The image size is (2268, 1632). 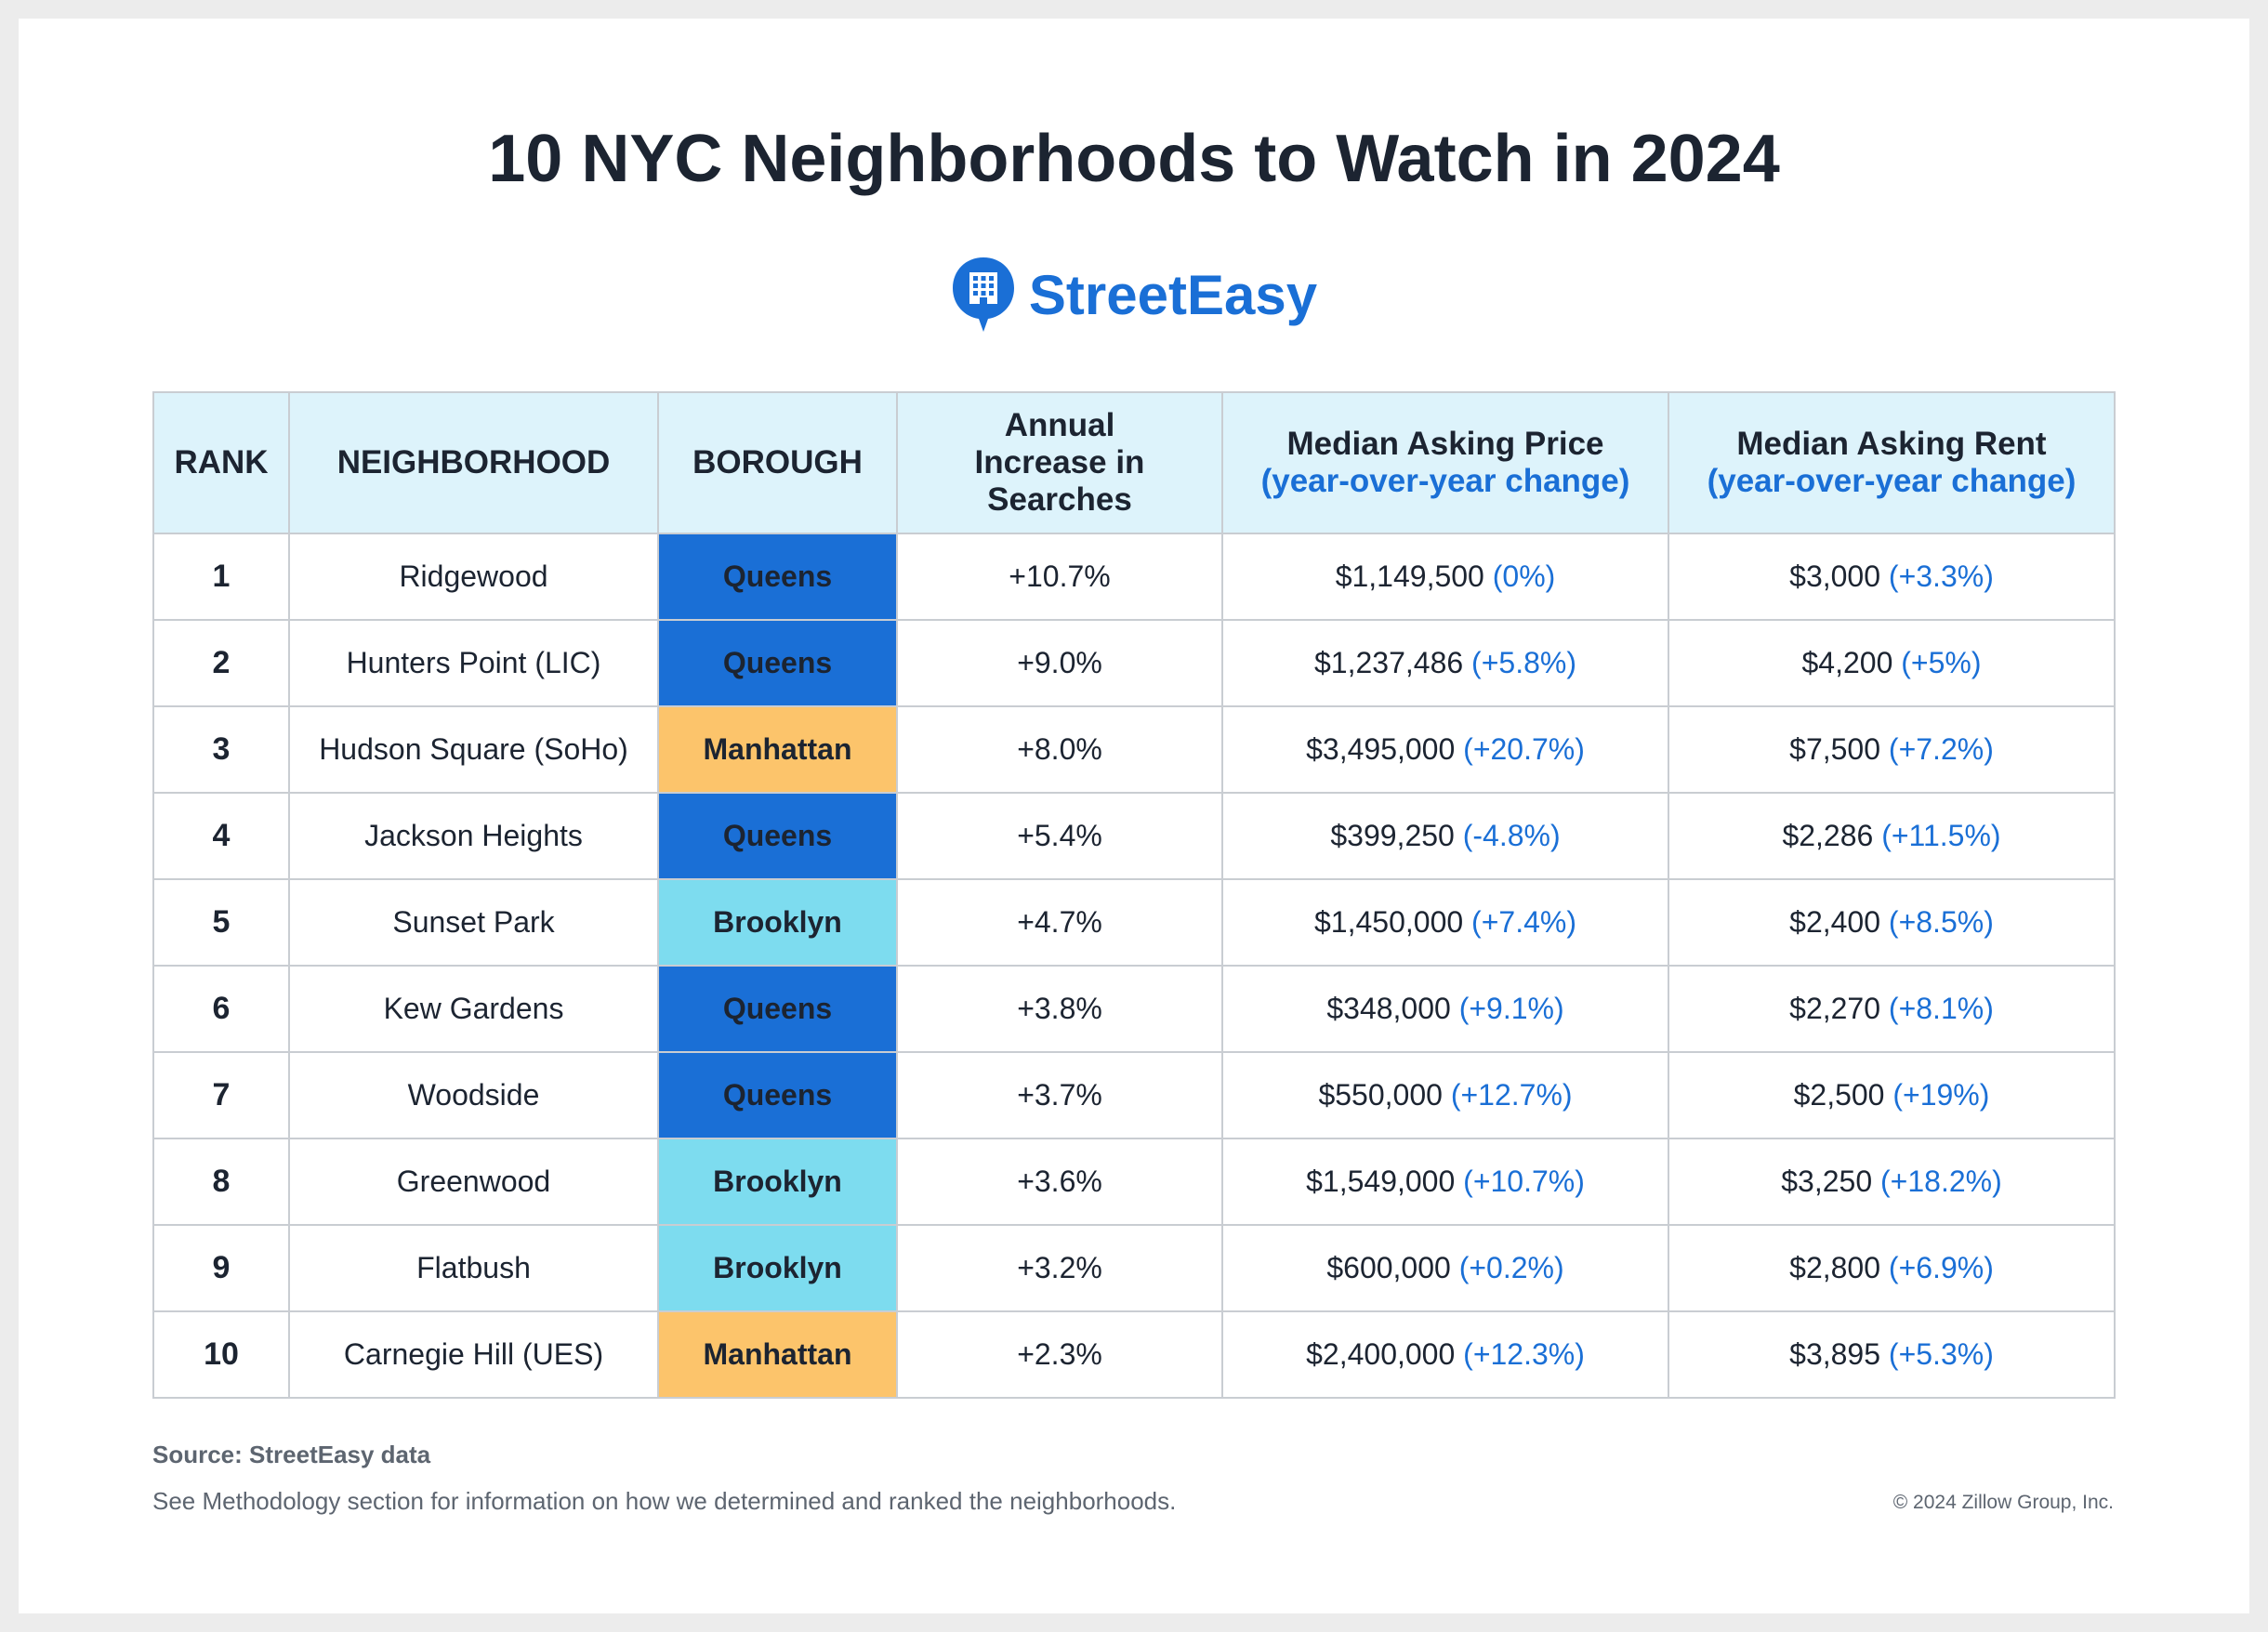 I want to click on neighborhood-cell: Woodside, so click(x=473, y=1095).